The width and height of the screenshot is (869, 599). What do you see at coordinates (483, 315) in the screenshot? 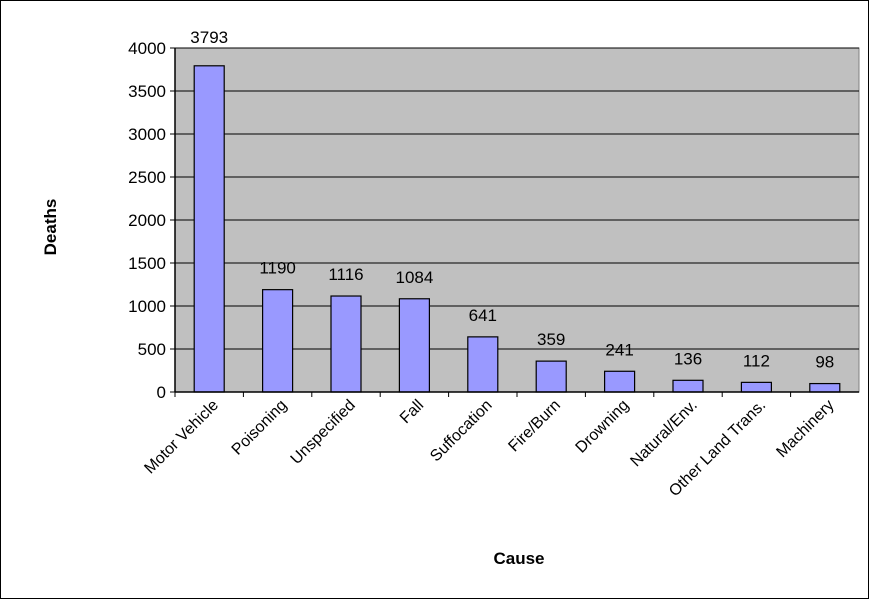
I see `bar-value-label: 641` at bounding box center [483, 315].